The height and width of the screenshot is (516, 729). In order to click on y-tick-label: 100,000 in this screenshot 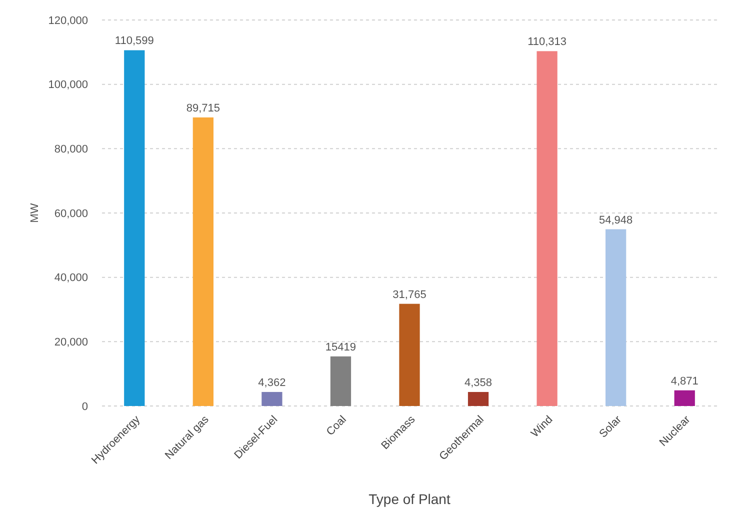, I will do `click(68, 85)`.